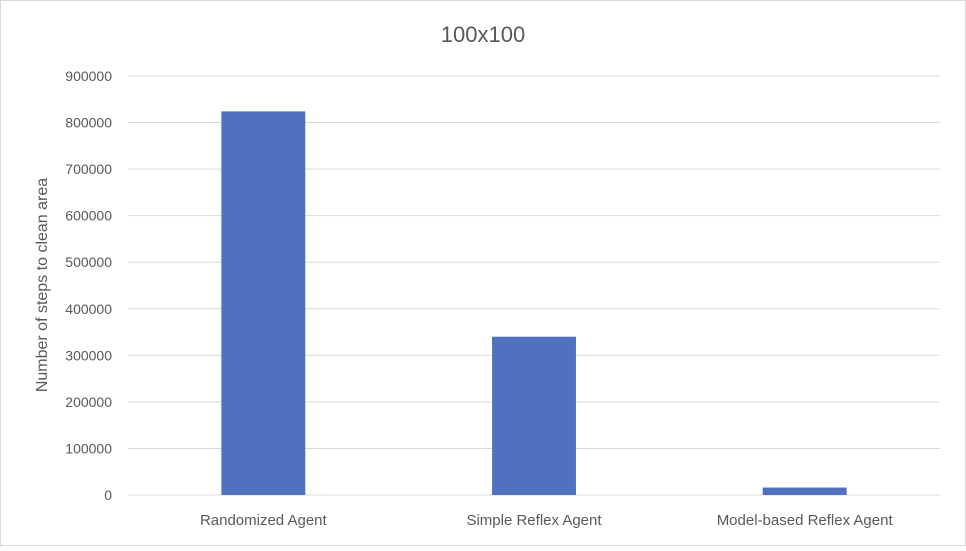 Image resolution: width=966 pixels, height=551 pixels. What do you see at coordinates (88, 309) in the screenshot?
I see `y-tick-label: 400000` at bounding box center [88, 309].